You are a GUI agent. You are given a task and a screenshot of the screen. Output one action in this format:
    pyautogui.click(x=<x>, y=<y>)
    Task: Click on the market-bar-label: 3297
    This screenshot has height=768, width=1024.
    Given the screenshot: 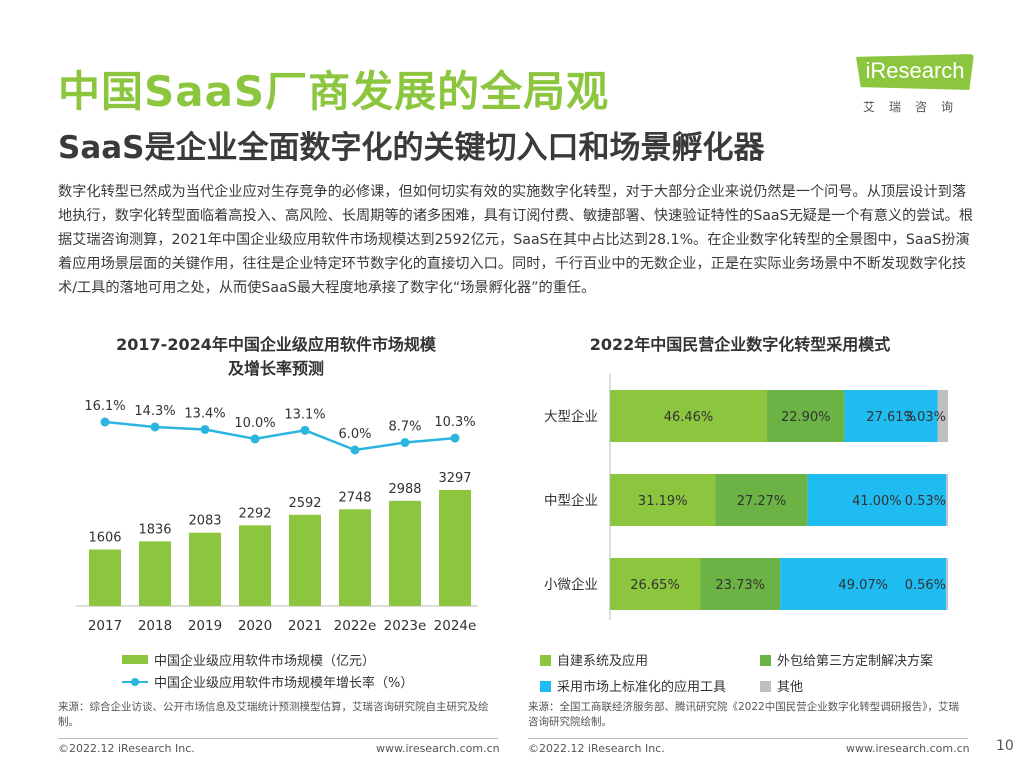 What is the action you would take?
    pyautogui.click(x=454, y=478)
    